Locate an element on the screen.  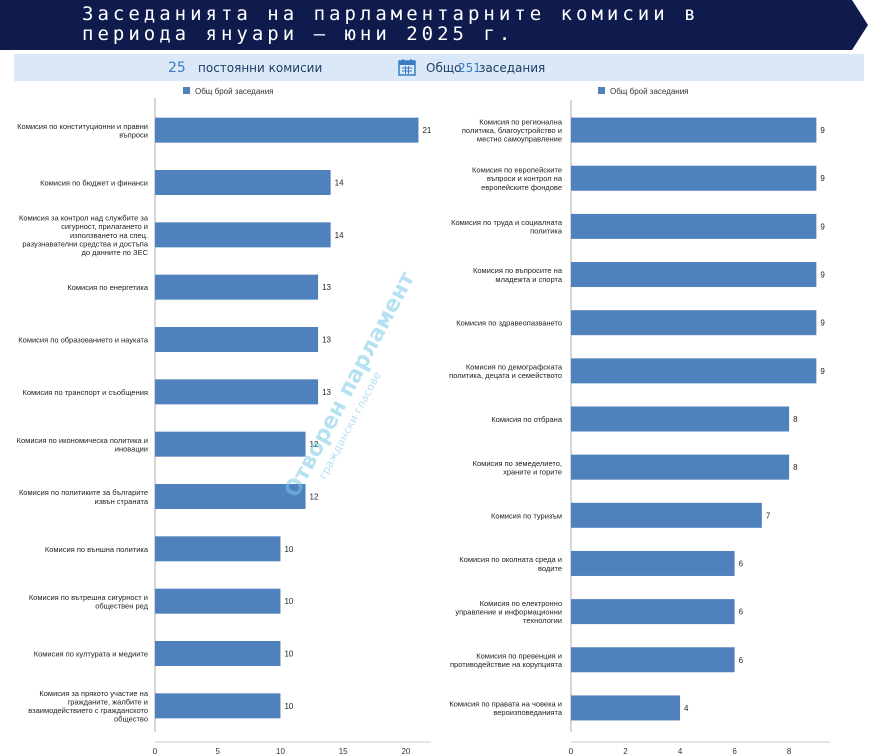
total-suffix: заседания is located at coordinates (512, 68).